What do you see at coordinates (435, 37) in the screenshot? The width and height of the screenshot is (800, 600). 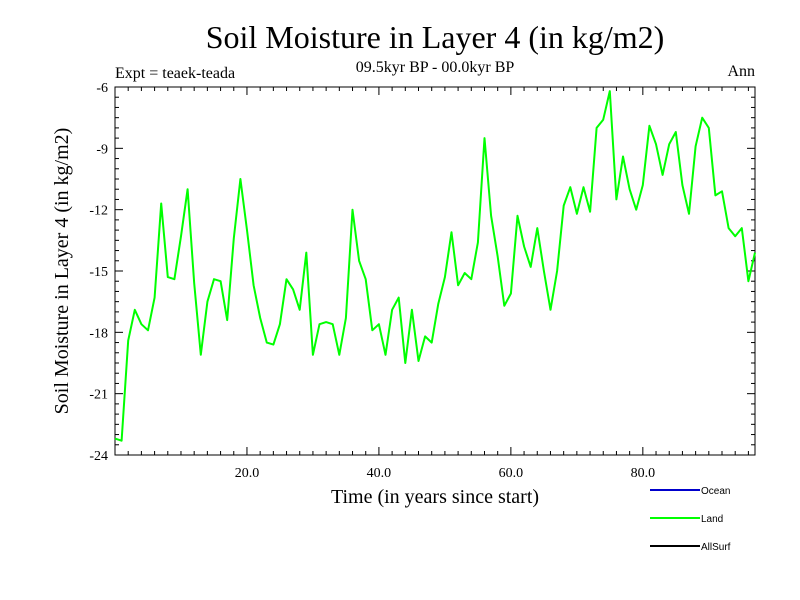 I see `chart-title: Soil Moisture in Layer 4 (in kg/m2)` at bounding box center [435, 37].